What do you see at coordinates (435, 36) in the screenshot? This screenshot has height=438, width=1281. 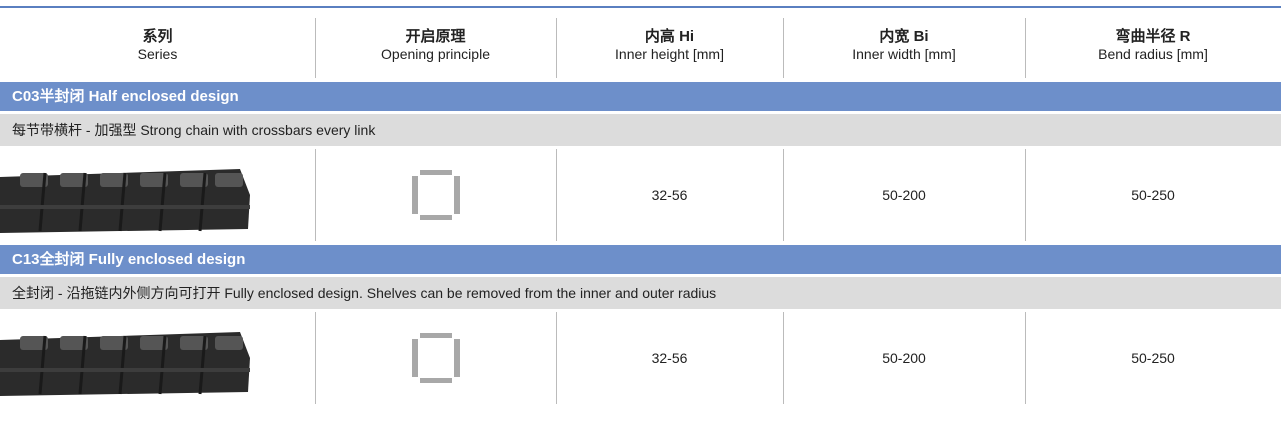 I see `header-cn: 开启原理` at bounding box center [435, 36].